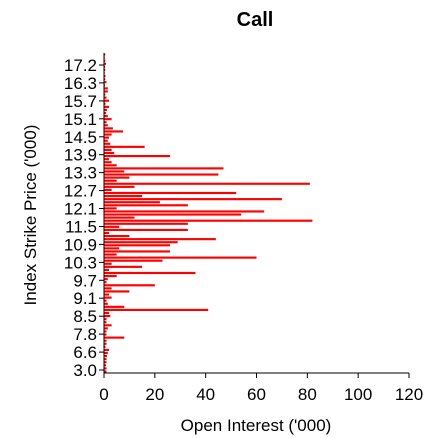 The image size is (428, 438). What do you see at coordinates (81, 227) in the screenshot?
I see `y-tick-label: 11.5` at bounding box center [81, 227].